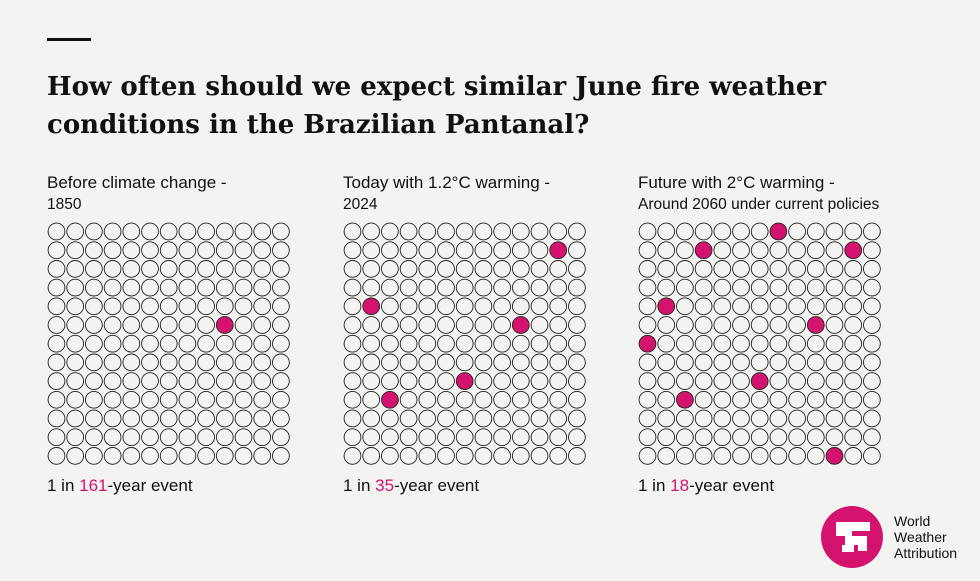 The height and width of the screenshot is (581, 980). Describe the element at coordinates (680, 485) in the screenshot. I see `caption-value: 18` at that location.